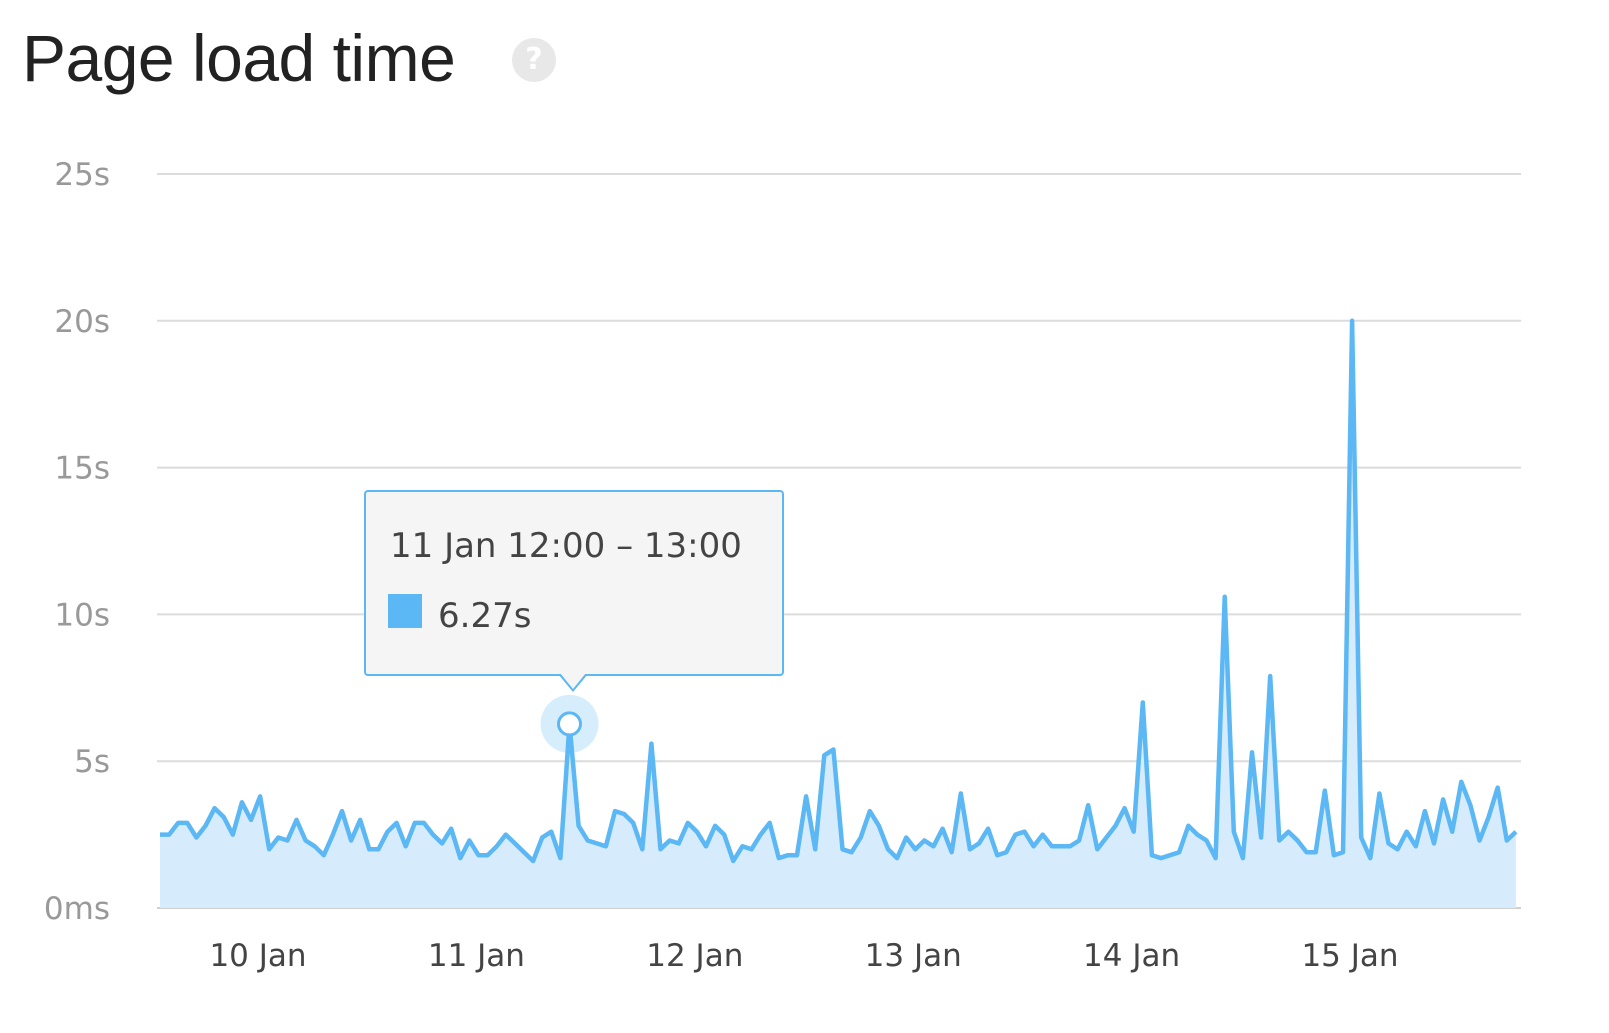 The width and height of the screenshot is (1609, 1033). Describe the element at coordinates (573, 681) in the screenshot. I see `tooltip-arrow-fill` at that location.